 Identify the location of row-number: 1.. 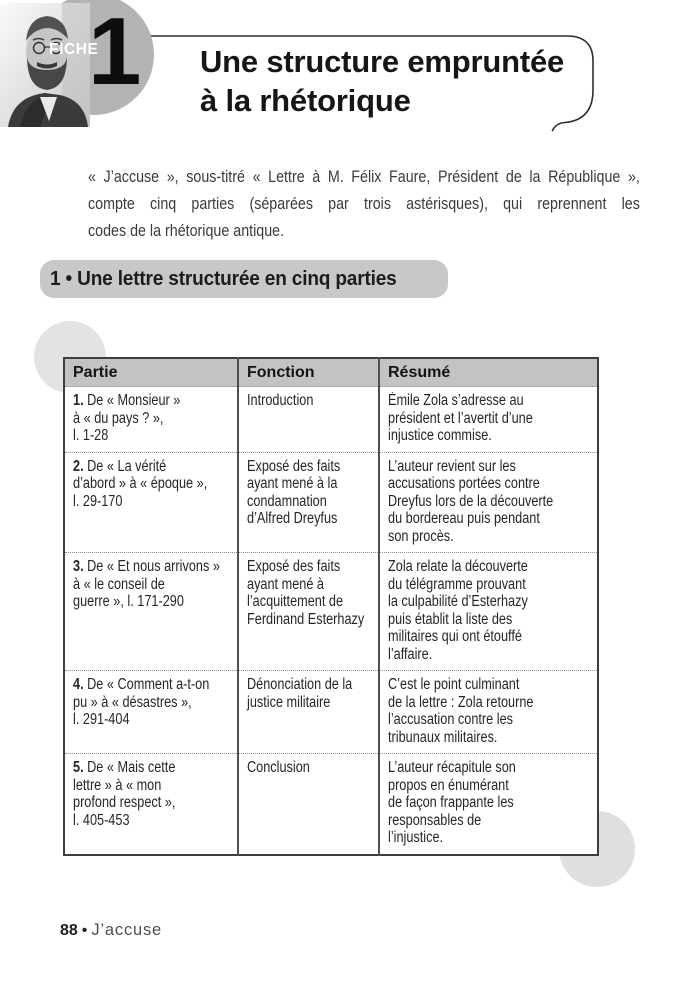
(78, 400).